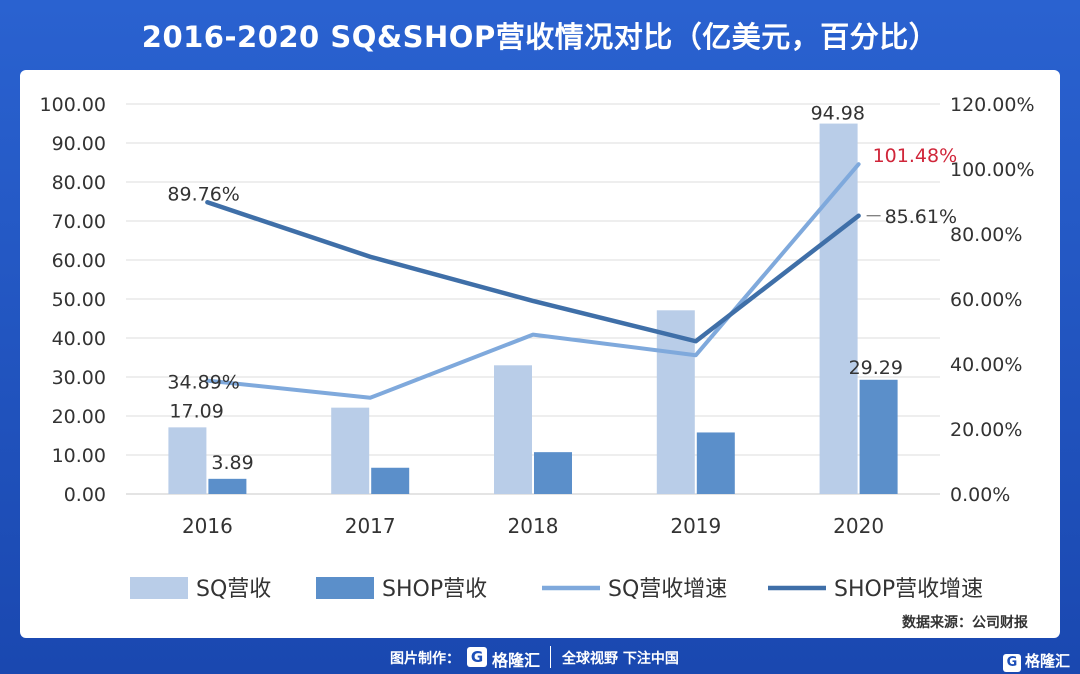  What do you see at coordinates (876, 368) in the screenshot?
I see `data-label-shop-2020: 29.29` at bounding box center [876, 368].